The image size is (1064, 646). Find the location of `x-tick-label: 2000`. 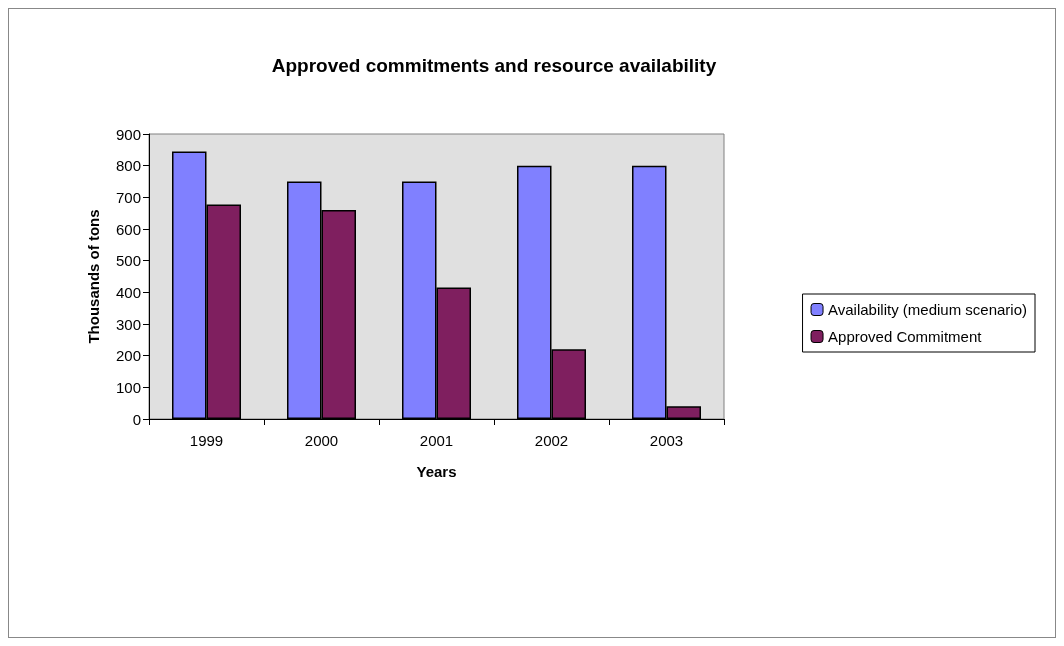

x-tick-label: 2000 is located at coordinates (321, 440).